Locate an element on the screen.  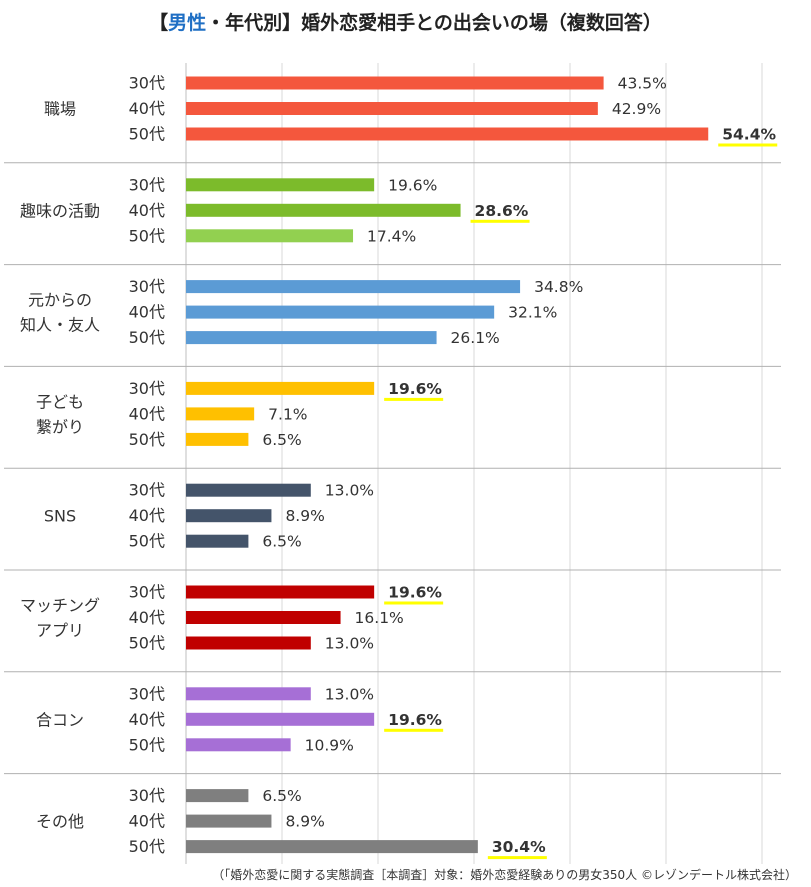
value-label: 54.4% is located at coordinates (749, 135).